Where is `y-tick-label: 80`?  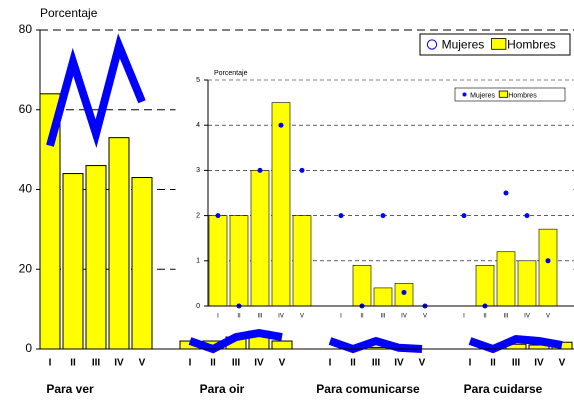
y-tick-label: 80 is located at coordinates (26, 29).